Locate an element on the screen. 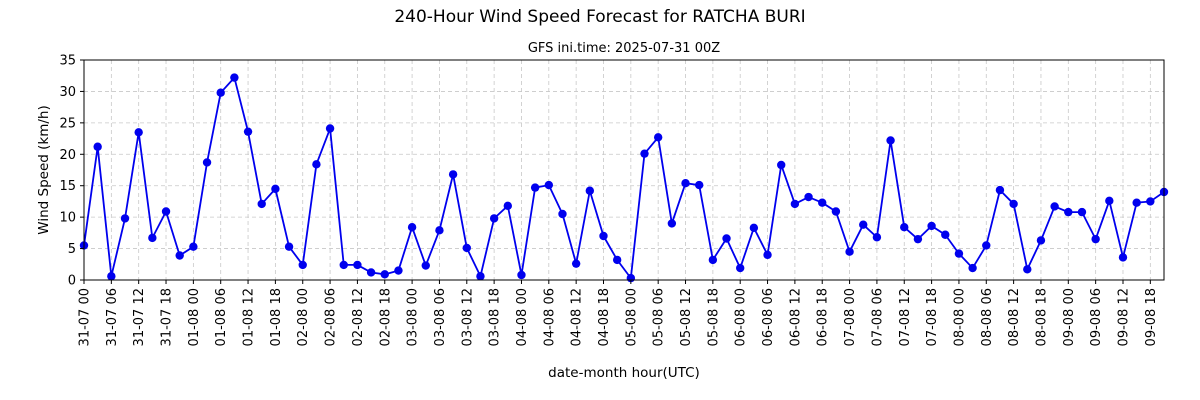  x-tick-label: 05-08 18 is located at coordinates (713, 317).